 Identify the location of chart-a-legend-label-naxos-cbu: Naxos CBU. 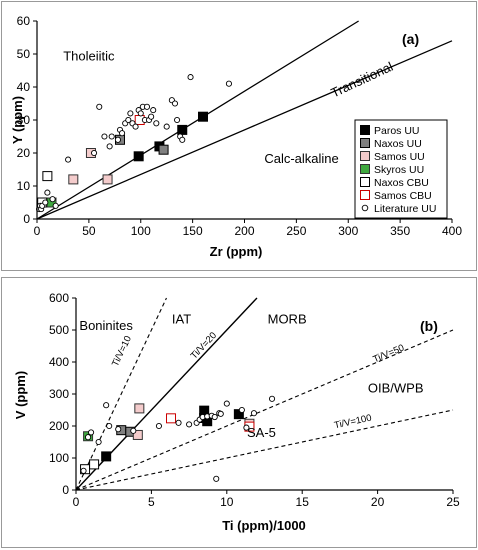
(401, 183).